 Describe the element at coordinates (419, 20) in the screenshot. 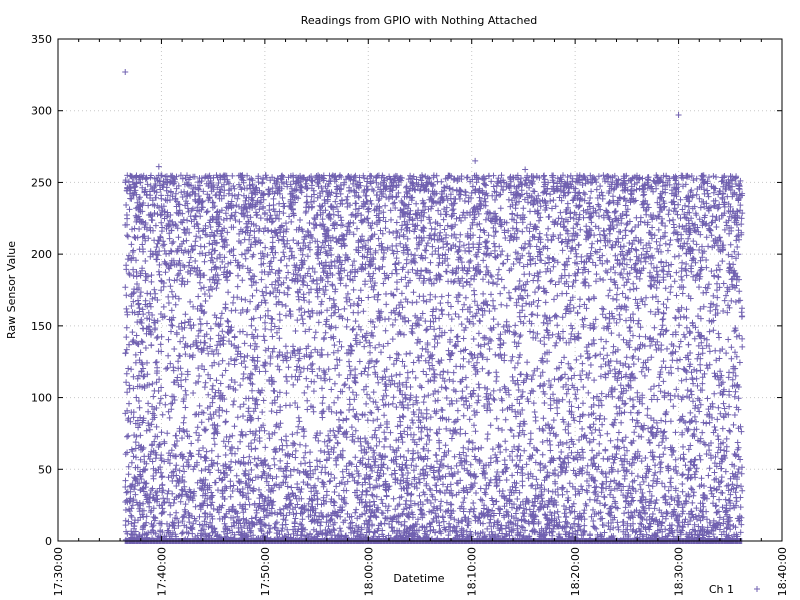

I see `chart-title: Readings from GPIO with Nothing Attached` at that location.